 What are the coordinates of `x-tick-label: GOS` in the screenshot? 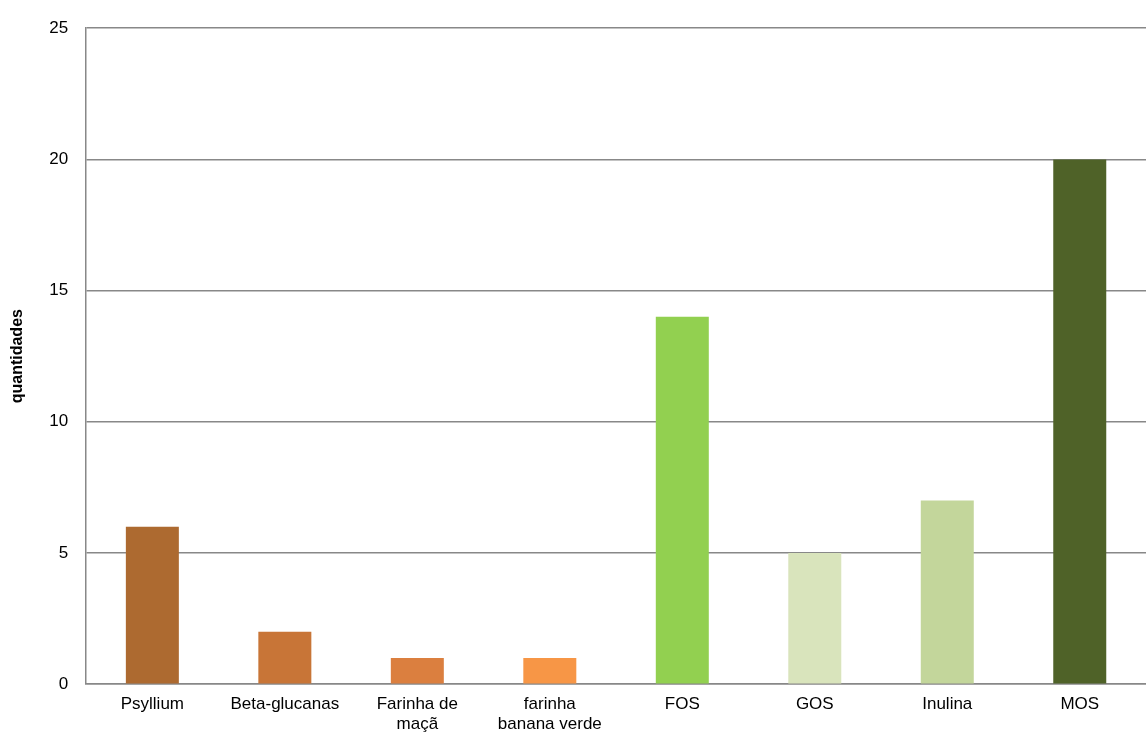 It's located at (814, 704).